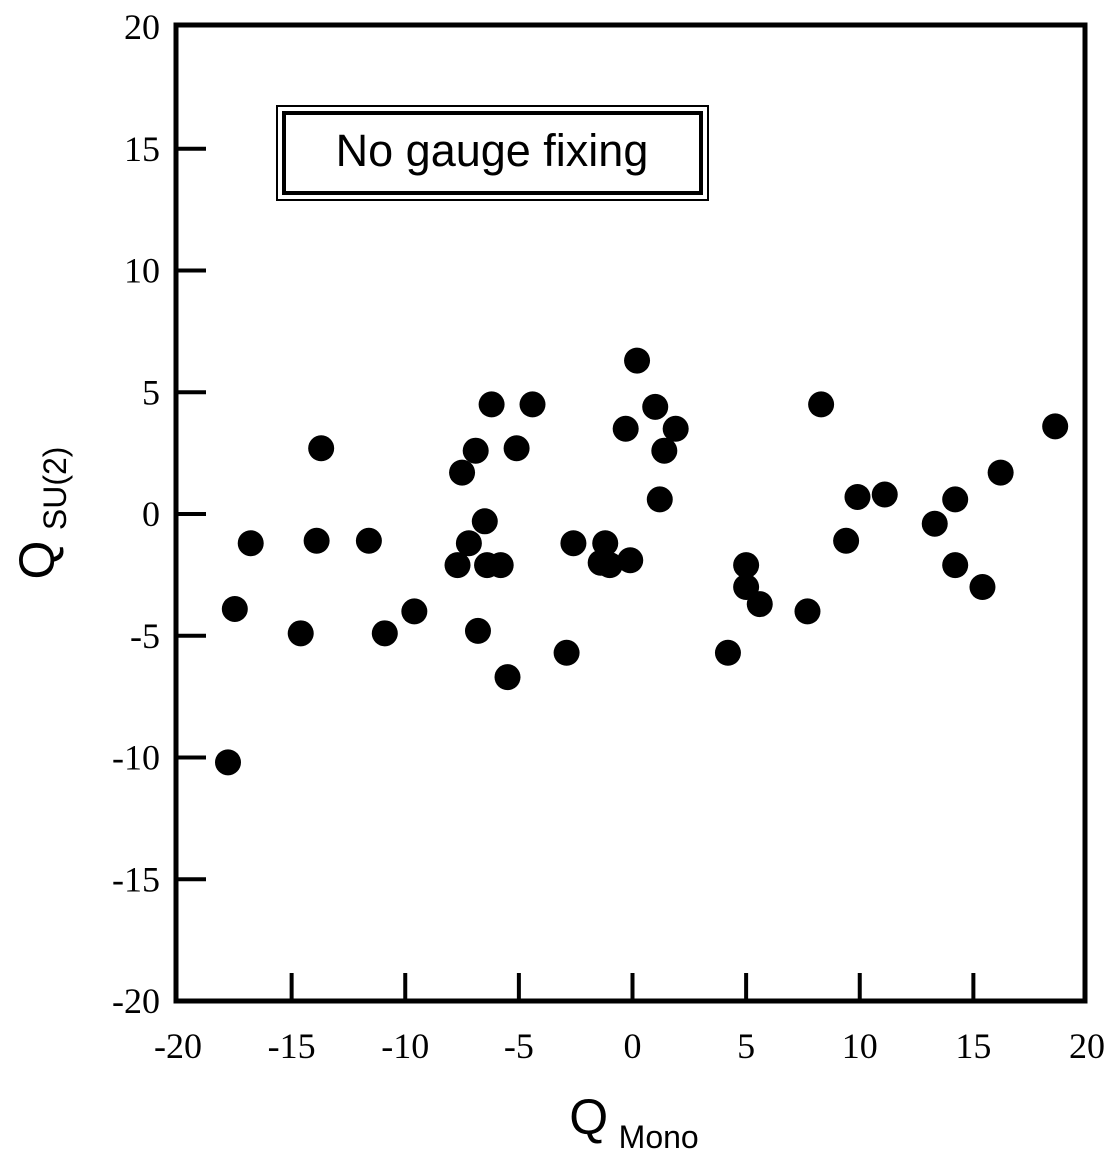 This screenshot has width=1117, height=1165. I want to click on x-axis-title-main: Q, so click(588, 1117).